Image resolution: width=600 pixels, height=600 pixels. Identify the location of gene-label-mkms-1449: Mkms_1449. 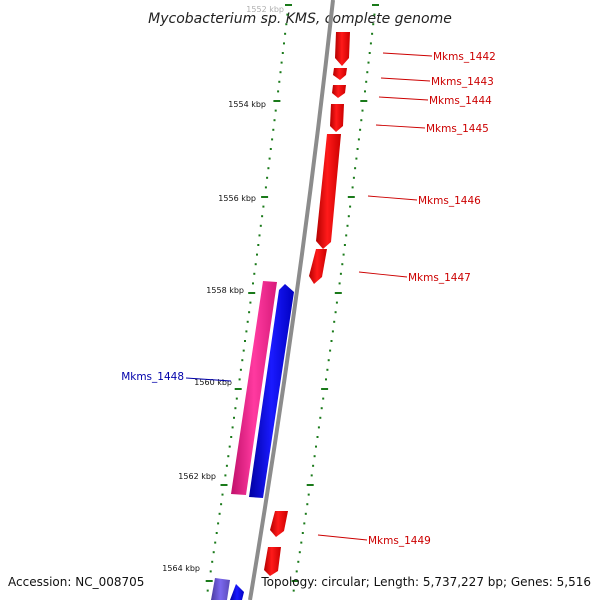
(399, 541).